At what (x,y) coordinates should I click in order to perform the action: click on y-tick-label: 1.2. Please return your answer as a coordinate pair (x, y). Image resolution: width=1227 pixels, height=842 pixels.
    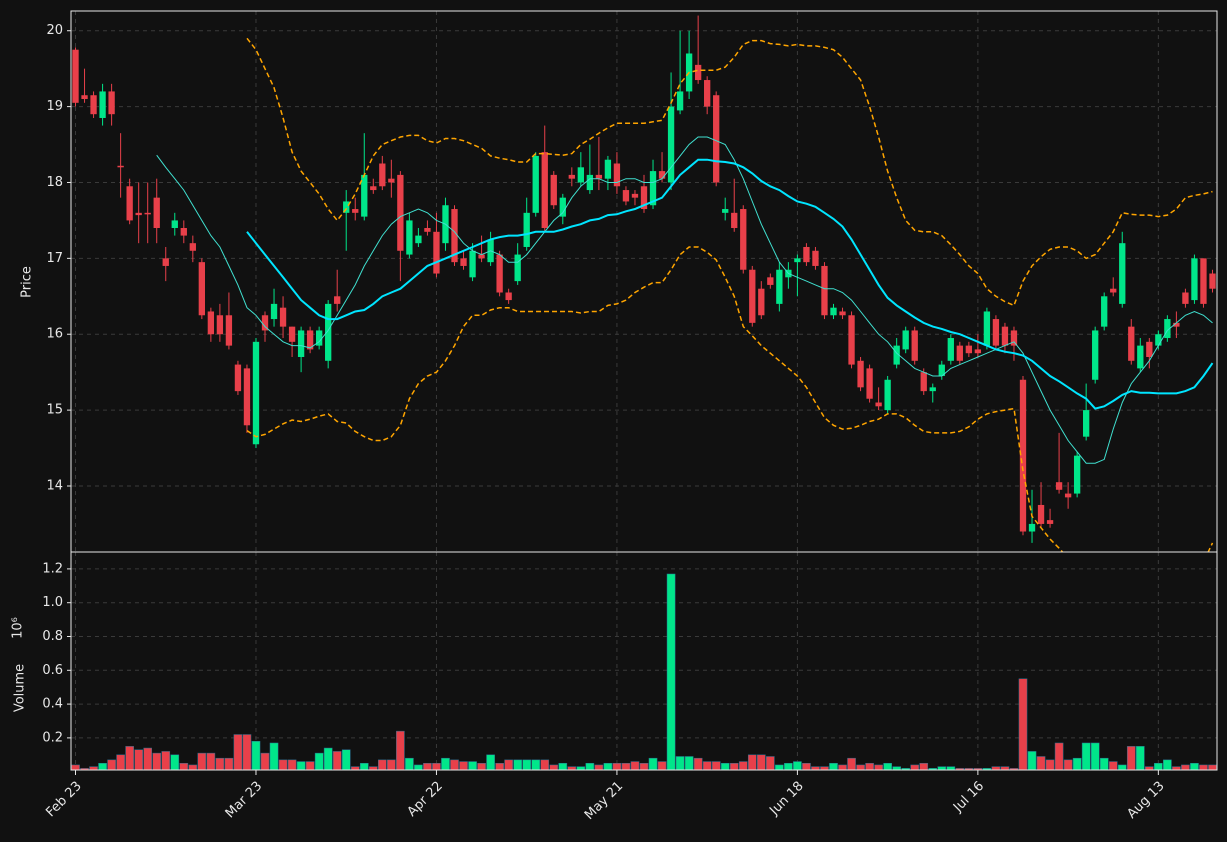
    Looking at the image, I should click on (52, 568).